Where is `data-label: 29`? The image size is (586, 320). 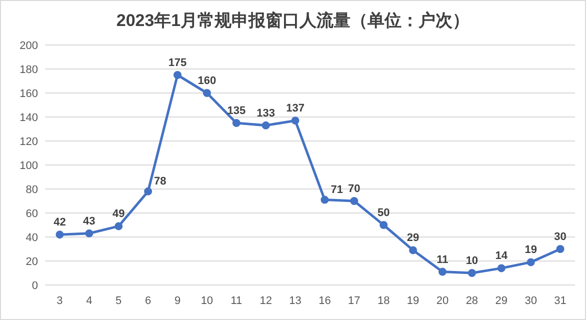
data-label: 29 is located at coordinates (413, 238).